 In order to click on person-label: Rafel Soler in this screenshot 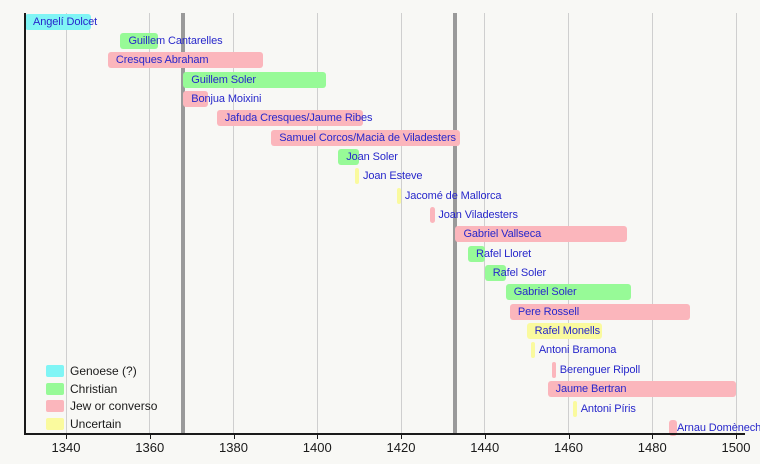, I will do `click(519, 273)`.